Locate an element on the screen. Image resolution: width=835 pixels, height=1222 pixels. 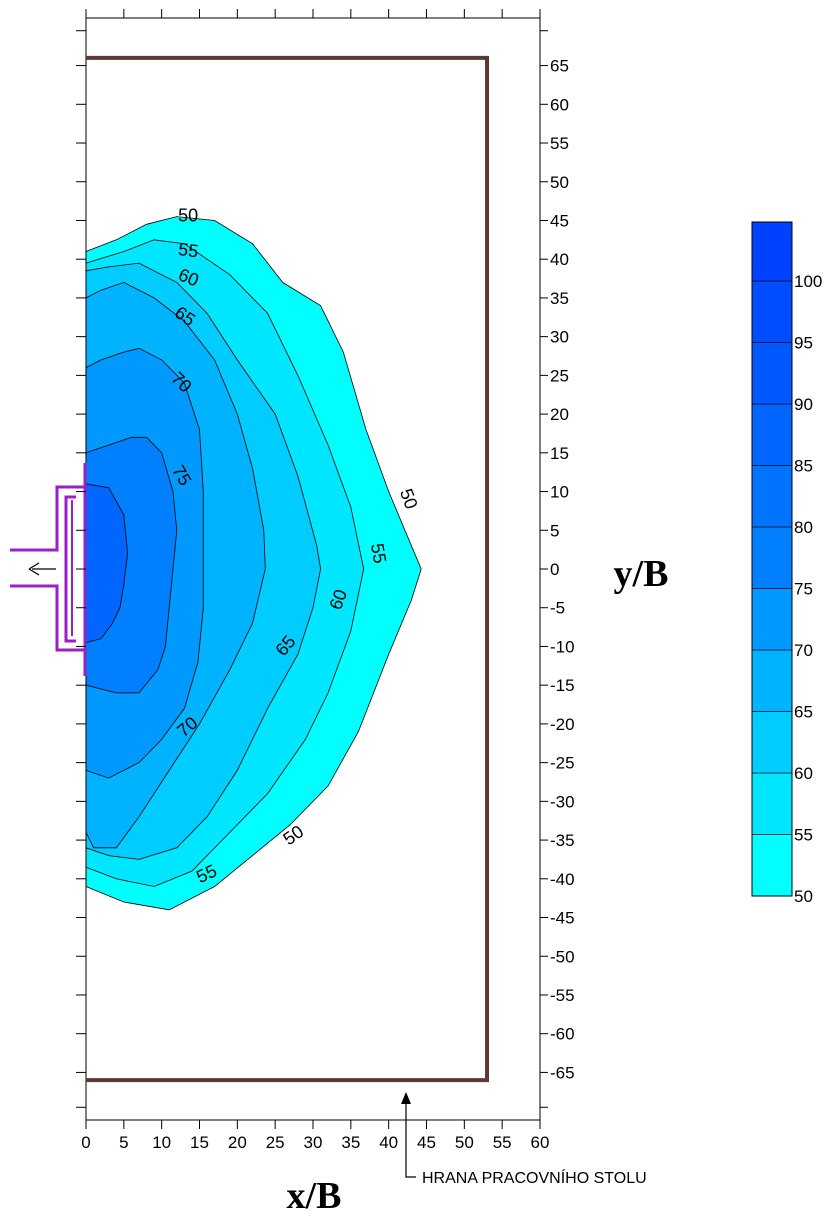
colorbar-label: 65 is located at coordinates (803, 712).